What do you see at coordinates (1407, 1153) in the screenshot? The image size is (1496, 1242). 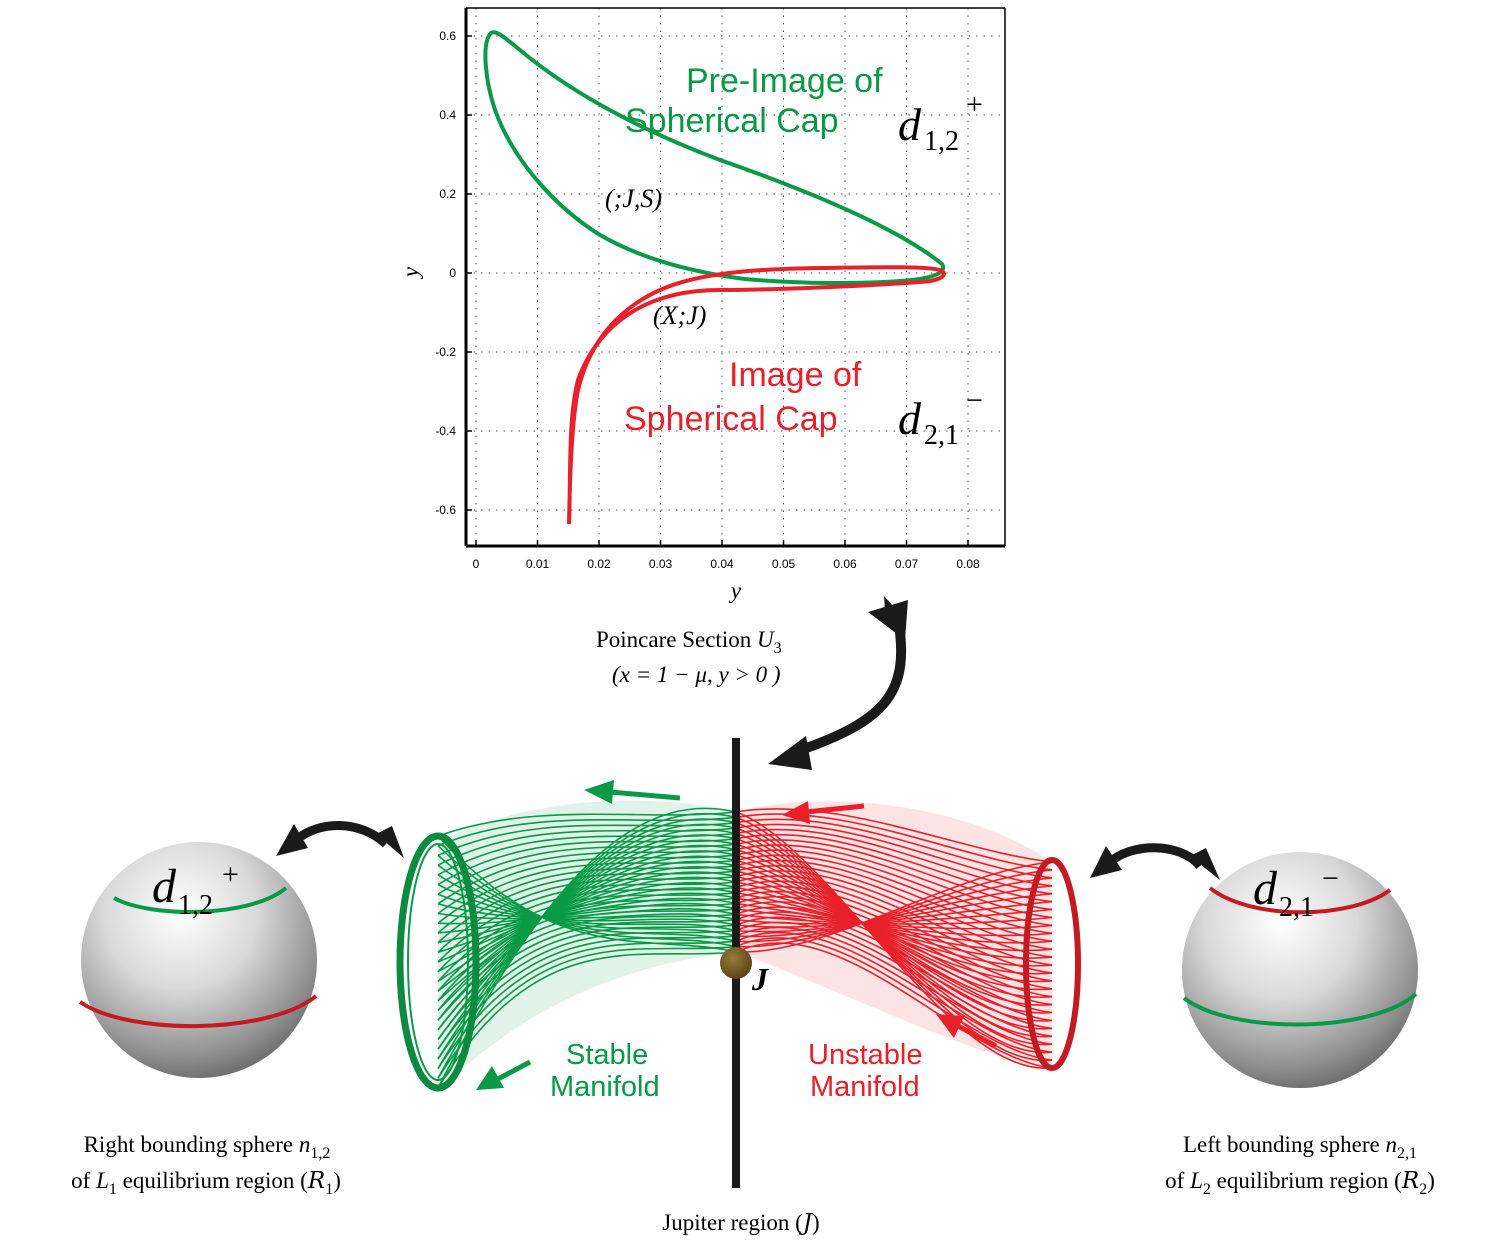 I see `right-caption-line1-subscript: 2,1` at bounding box center [1407, 1153].